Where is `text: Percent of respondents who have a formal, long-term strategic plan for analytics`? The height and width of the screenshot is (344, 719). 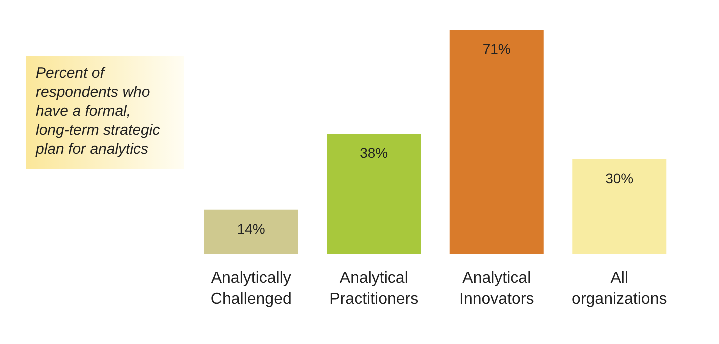
text: Percent of respondents who have a formal, long-term strategic plan for analytics is located at coordinates (99, 111).